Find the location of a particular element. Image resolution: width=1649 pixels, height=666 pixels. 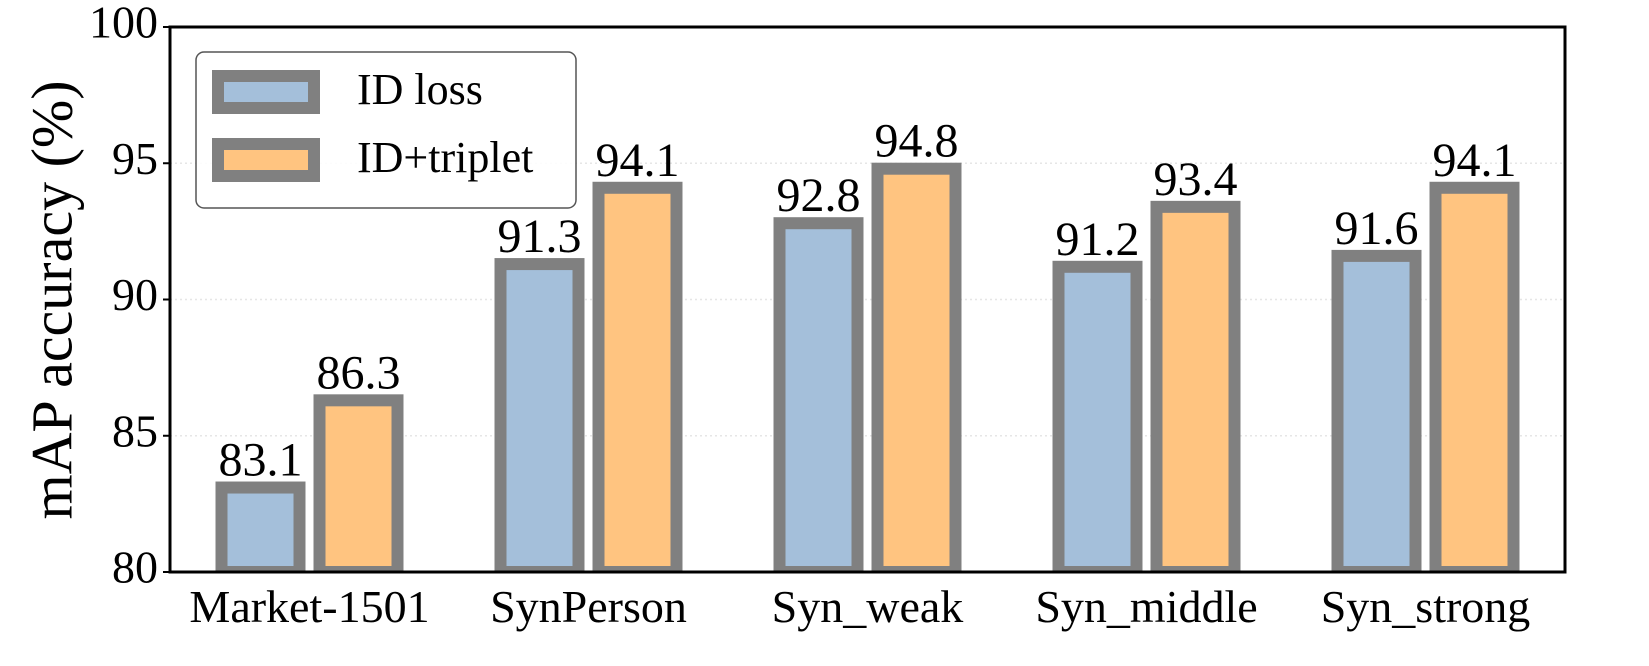

data-label: 91.2 is located at coordinates (1098, 239).